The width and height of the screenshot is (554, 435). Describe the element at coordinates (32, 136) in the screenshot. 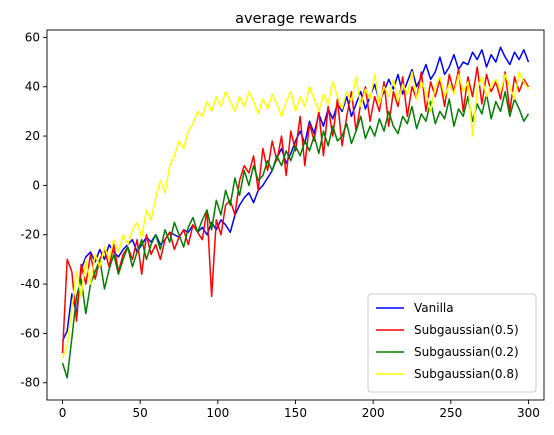

I see `y-tick-label: 20` at that location.